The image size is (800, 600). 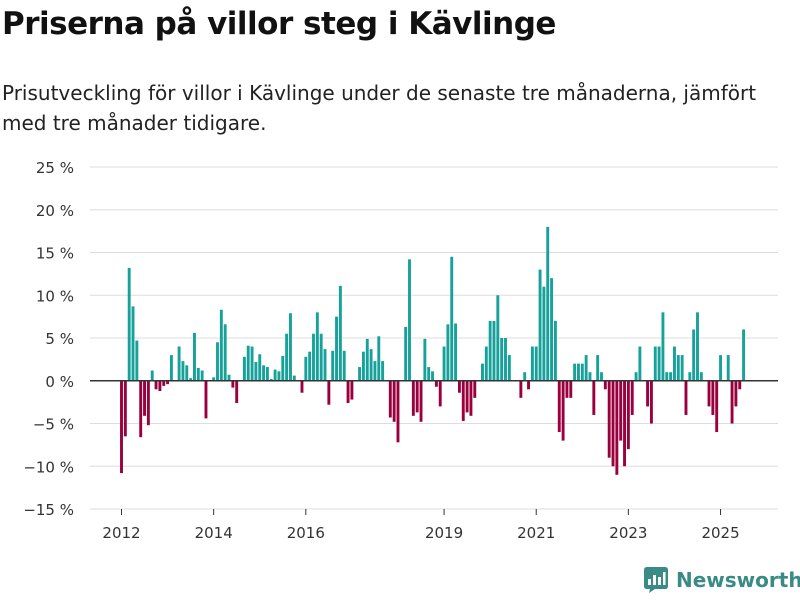 I want to click on y-tick-label: 20 %, so click(x=55, y=211).